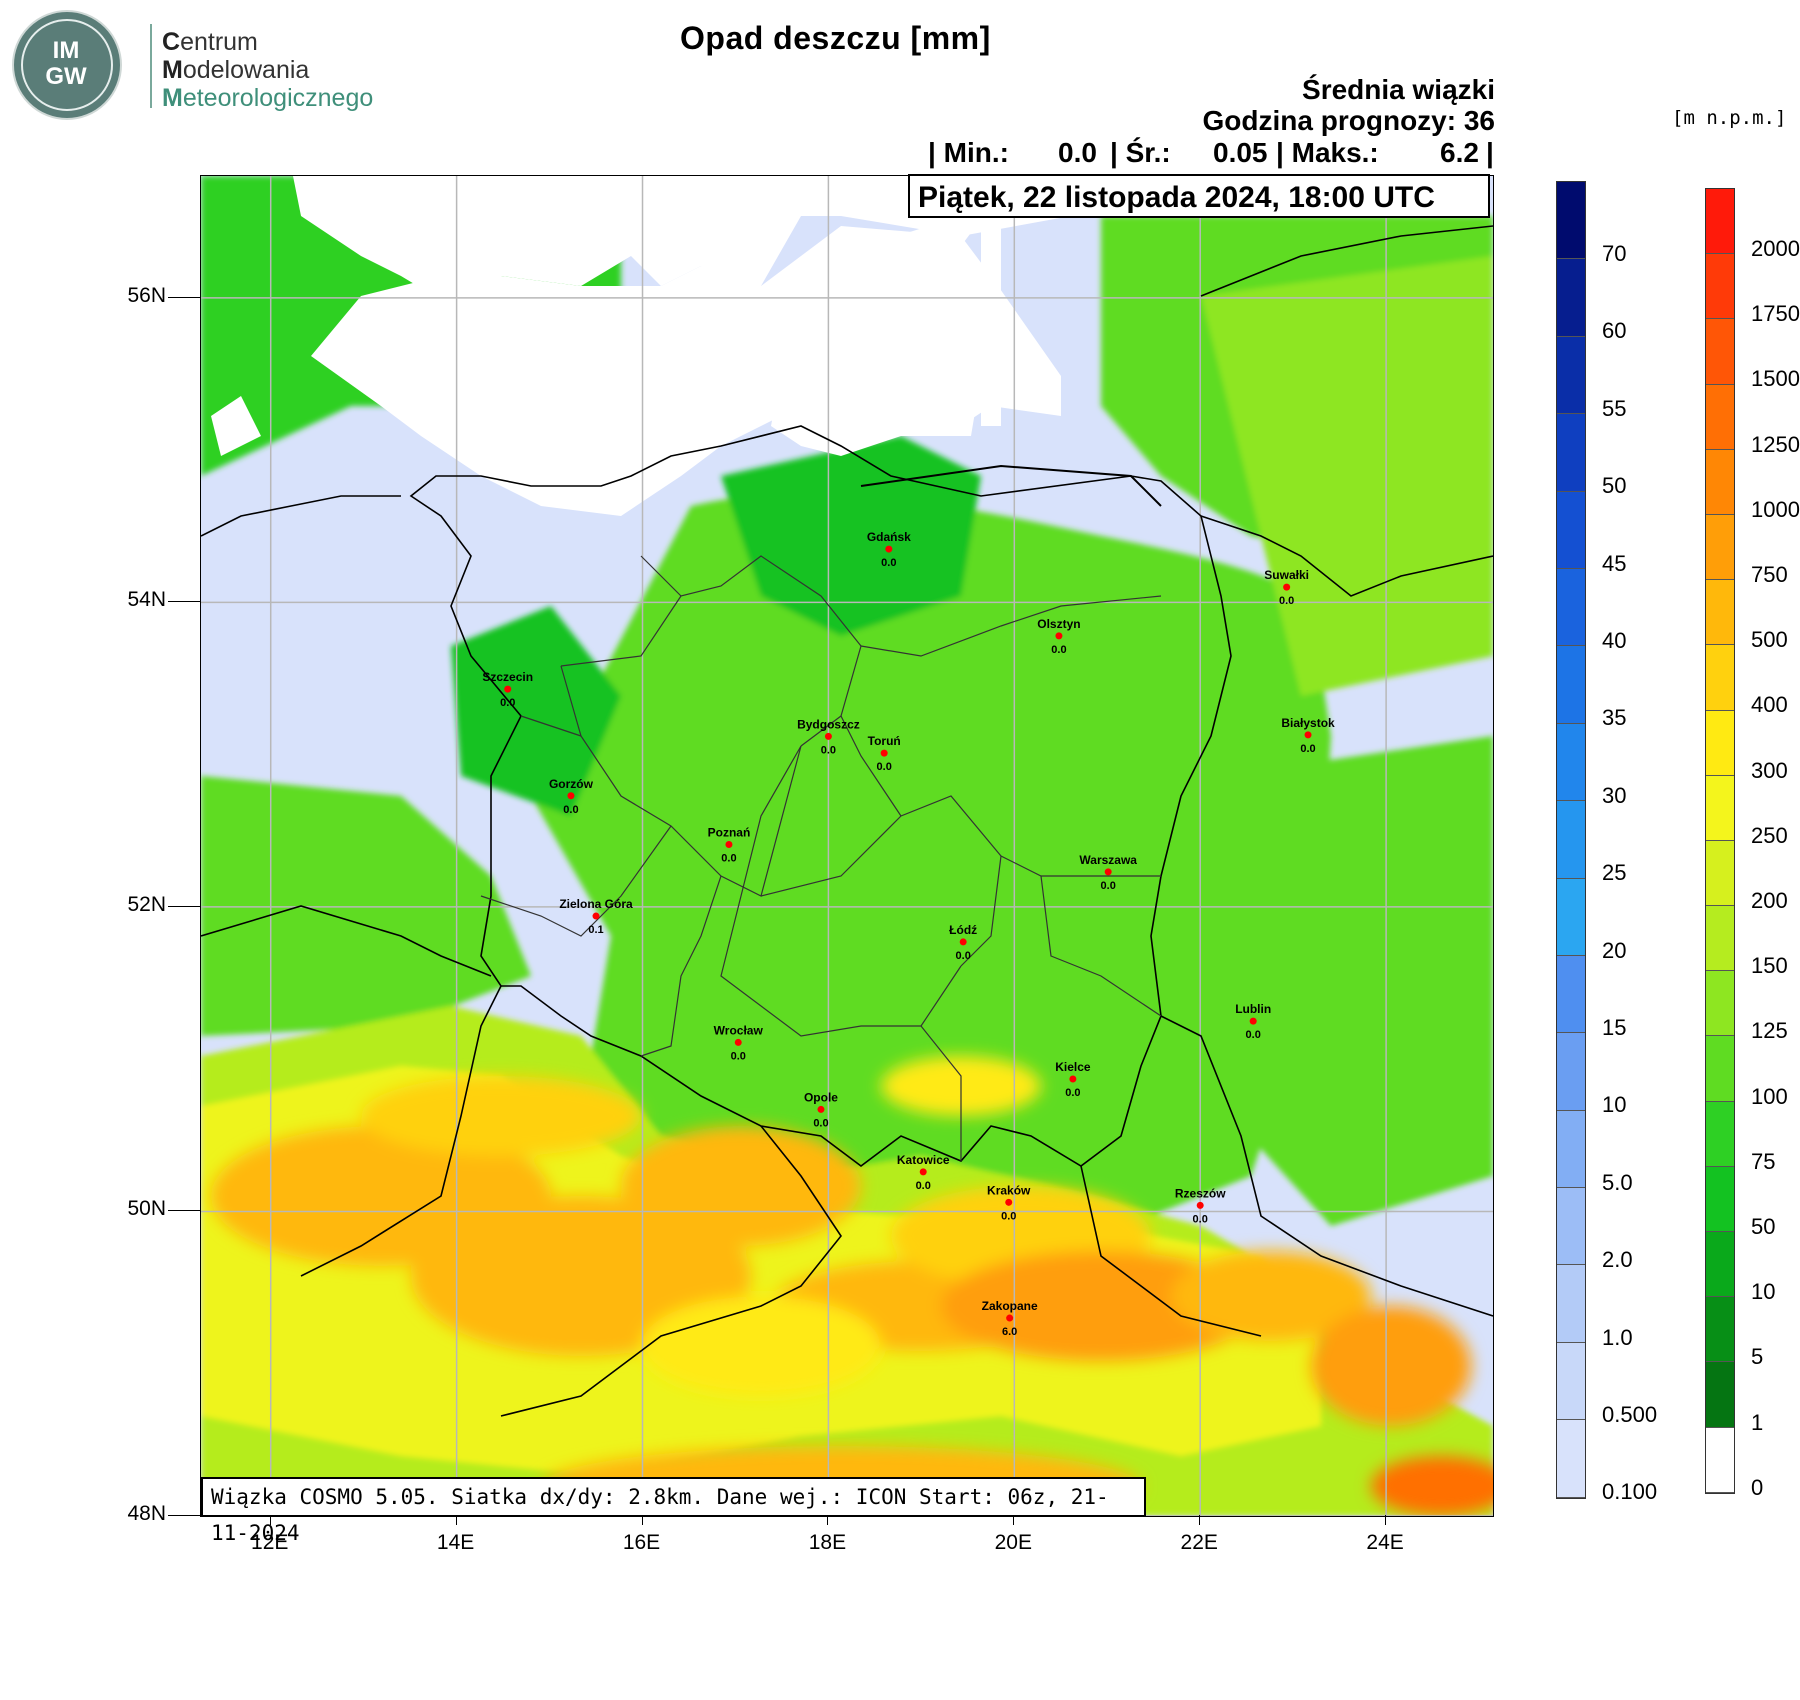 This screenshot has height=1700, width=1800. What do you see at coordinates (1213, 153) in the screenshot?
I see `stats-line: | Min.: 0.0 | Śr.: 0.05 | Maks.: 6.2 |` at bounding box center [1213, 153].